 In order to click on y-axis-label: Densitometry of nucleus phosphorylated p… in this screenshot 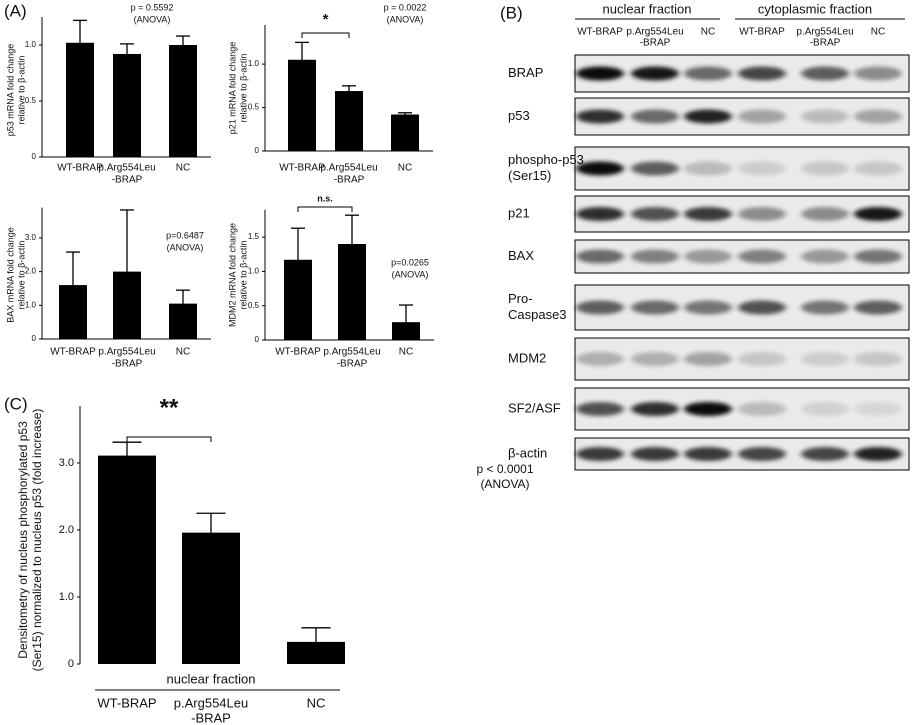, I will do `click(23, 540)`.